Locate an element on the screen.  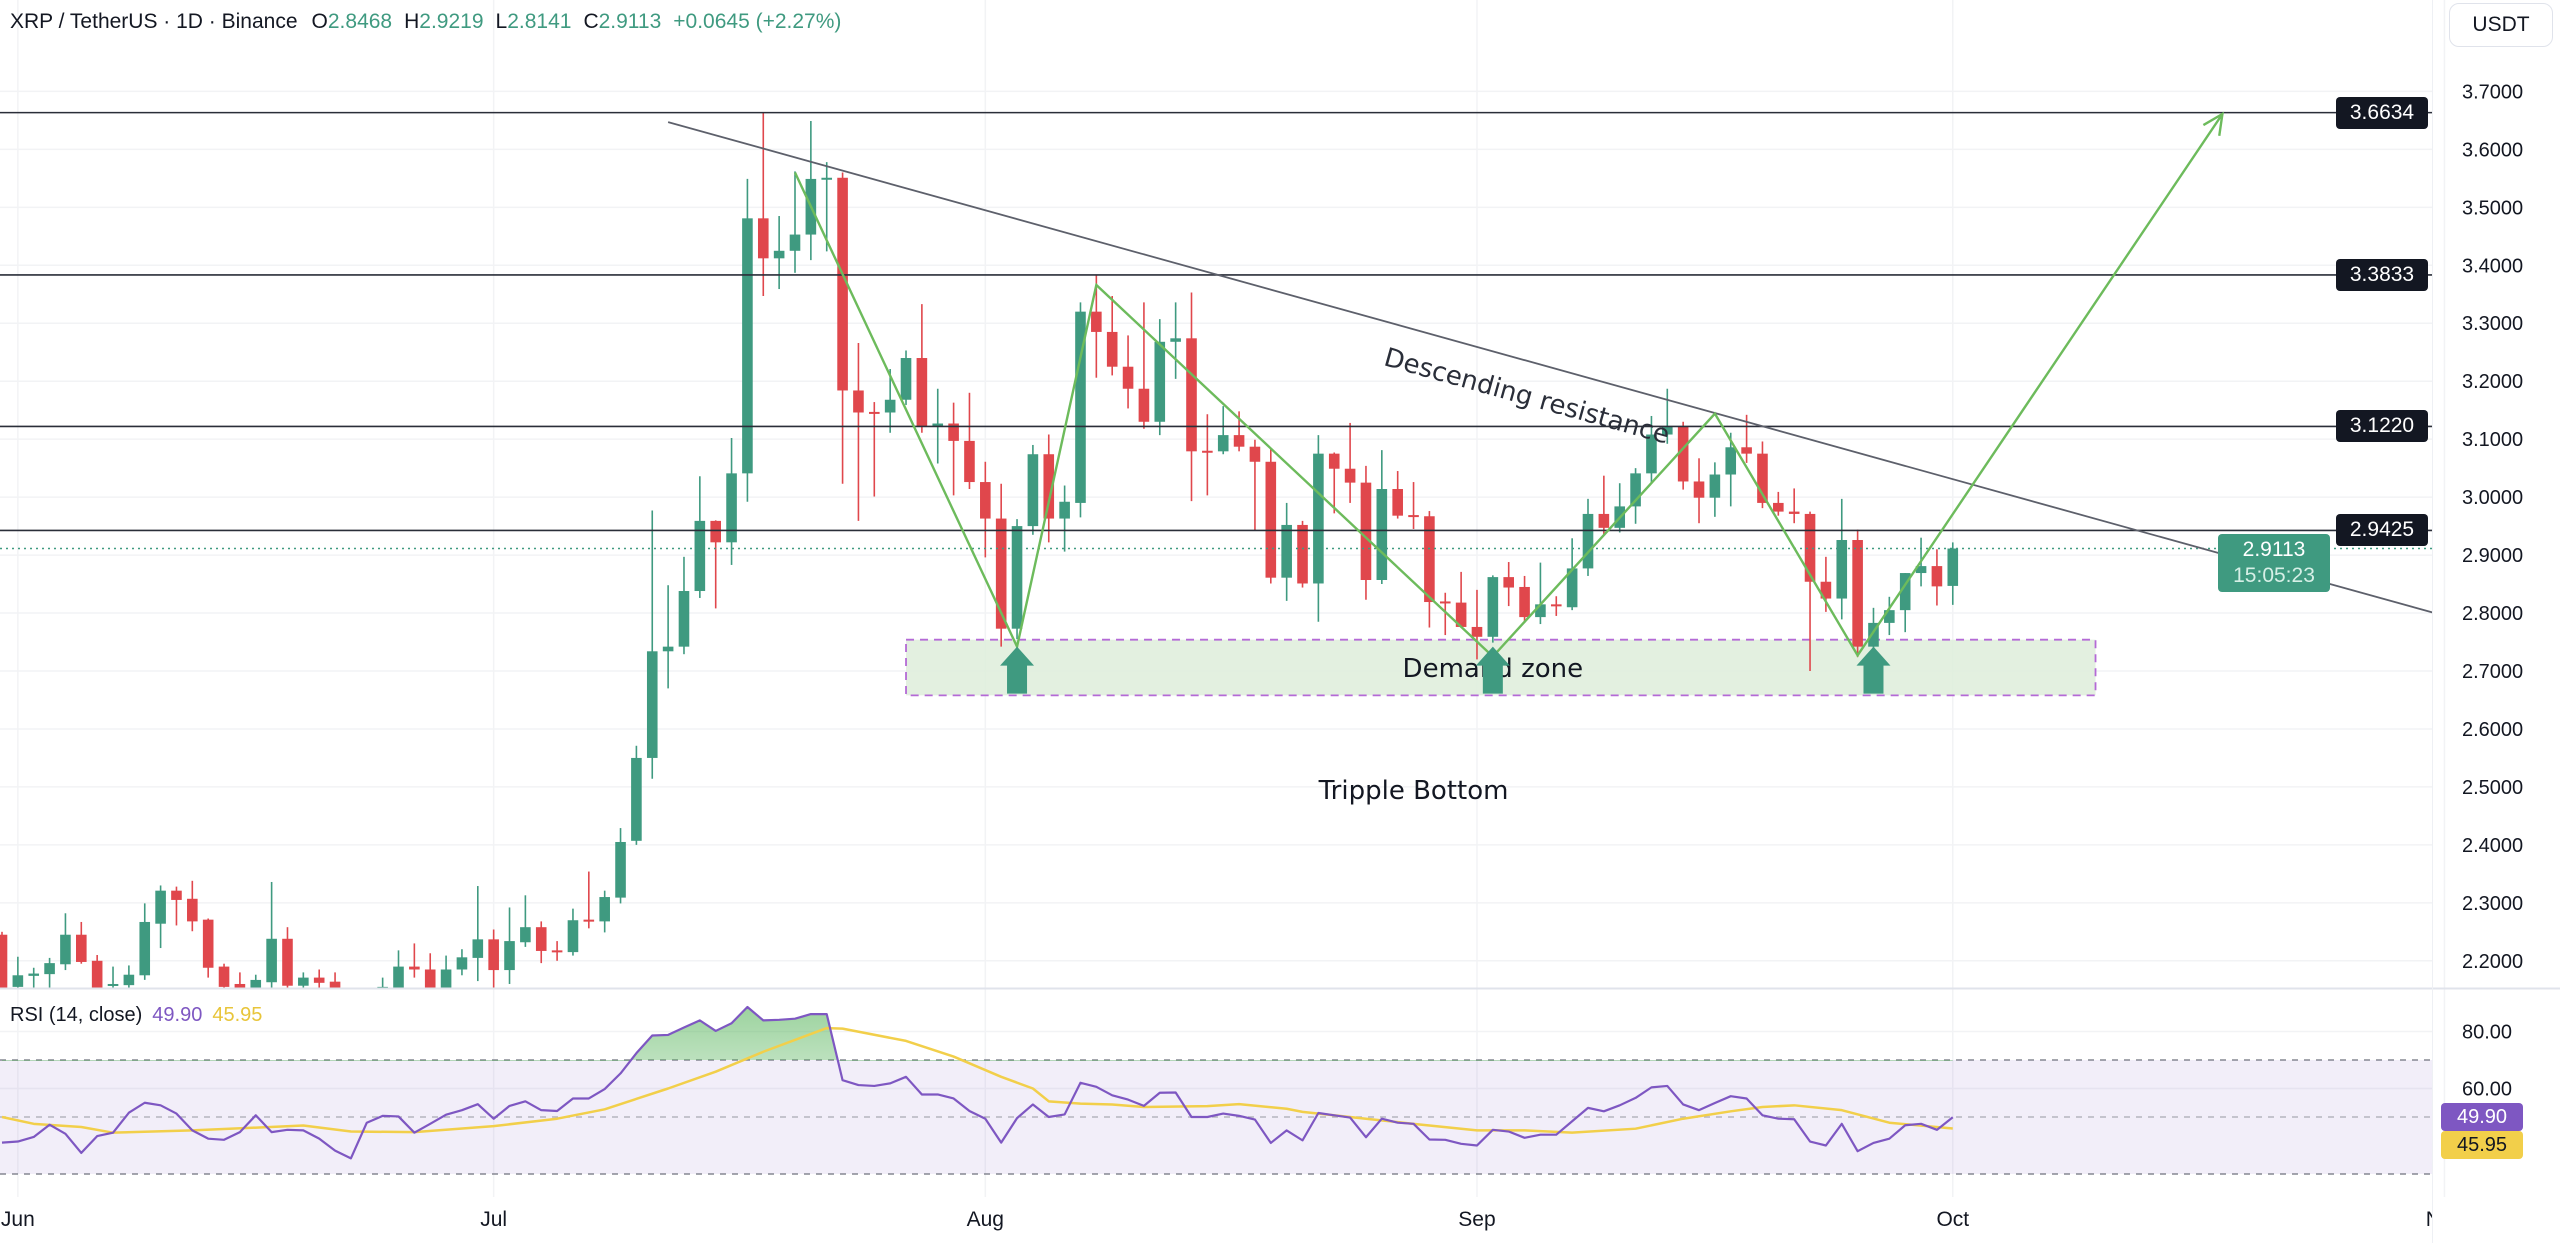
currency-button: USDT is located at coordinates (2501, 25).